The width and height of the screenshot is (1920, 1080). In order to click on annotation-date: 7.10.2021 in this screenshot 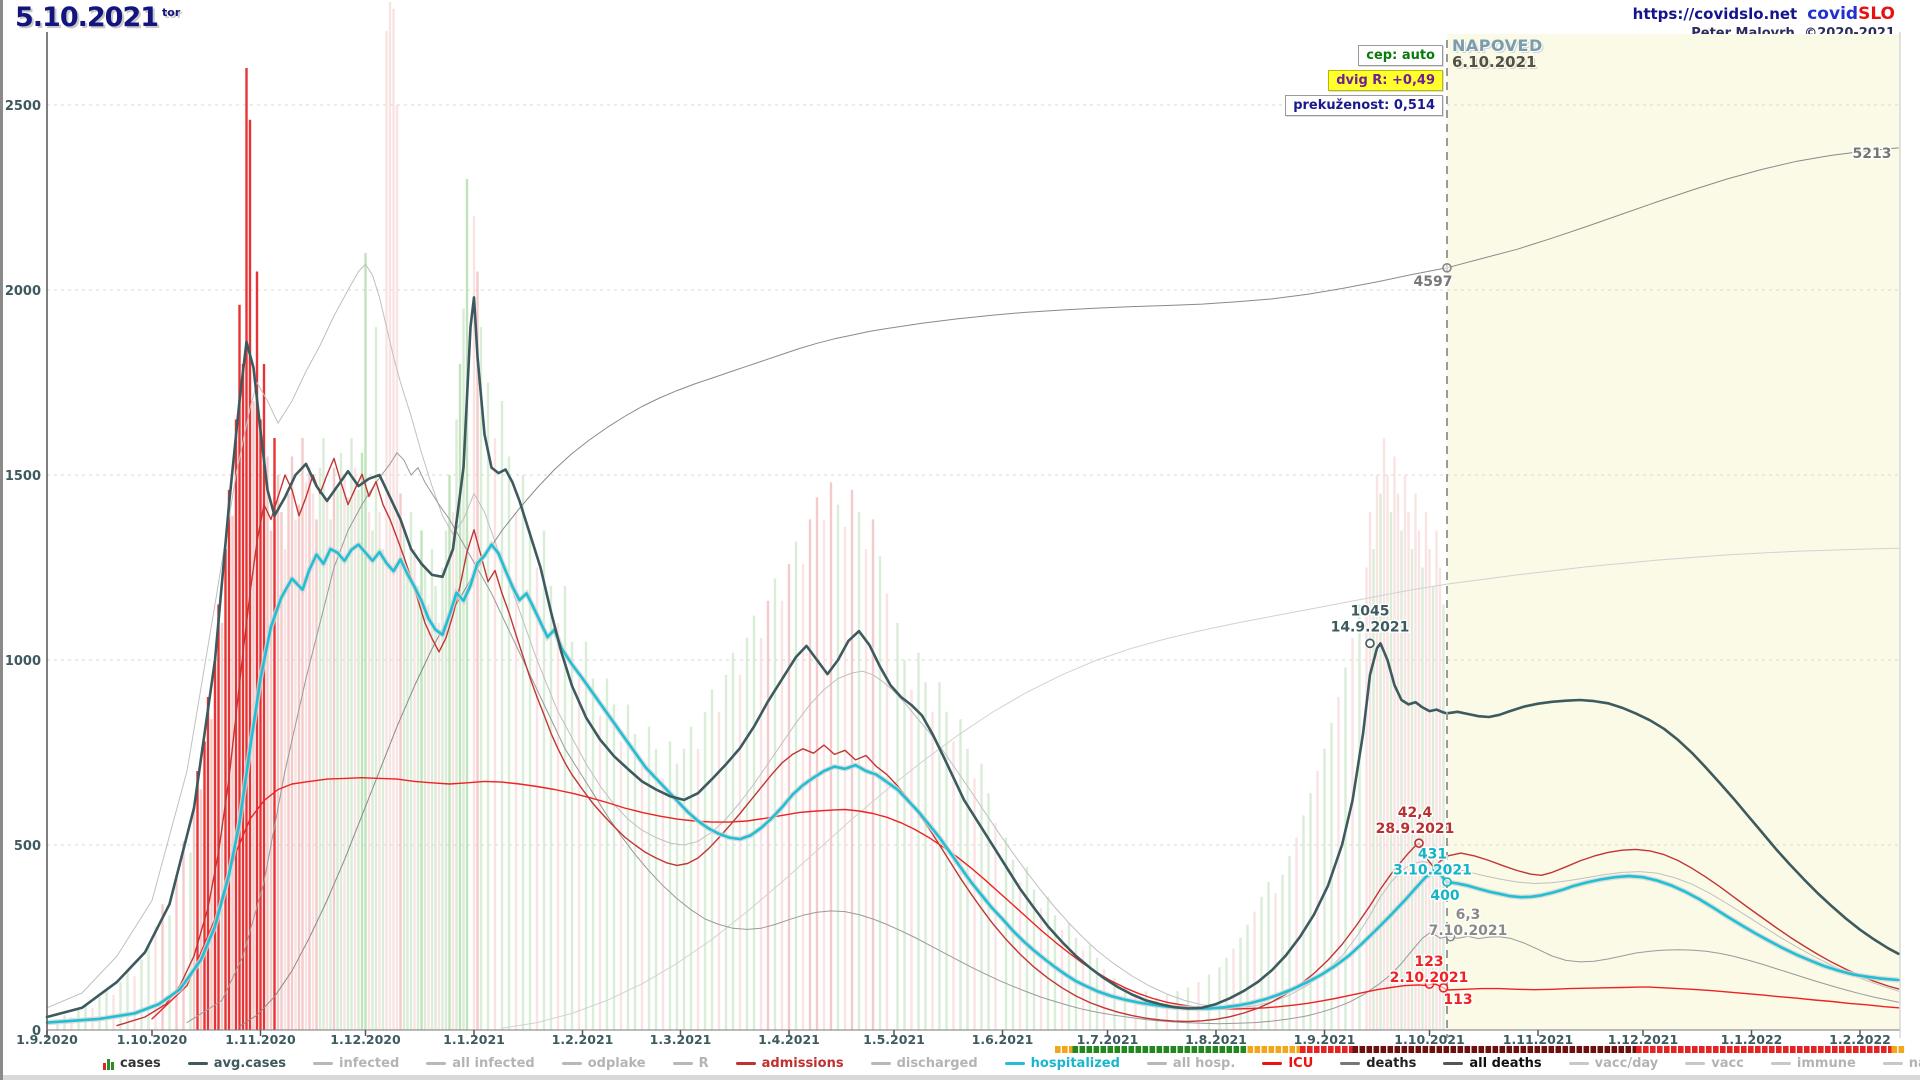, I will do `click(1468, 931)`.